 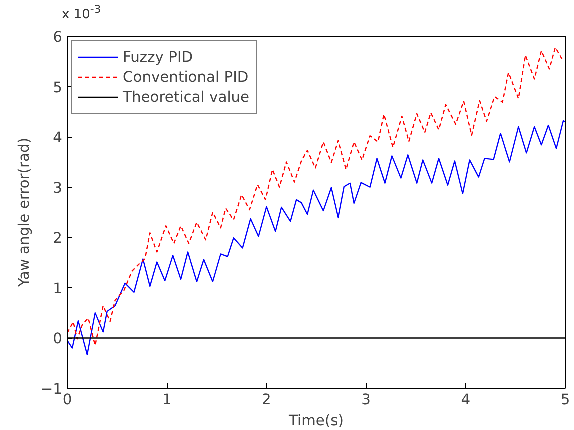 I want to click on x-tick-label: 4, so click(x=466, y=400).